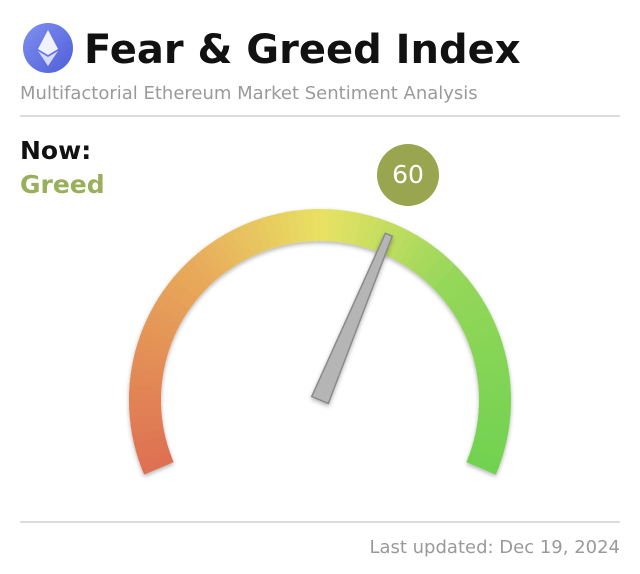 This screenshot has height=574, width=640. Describe the element at coordinates (48, 48) in the screenshot. I see `eth-icon` at that location.